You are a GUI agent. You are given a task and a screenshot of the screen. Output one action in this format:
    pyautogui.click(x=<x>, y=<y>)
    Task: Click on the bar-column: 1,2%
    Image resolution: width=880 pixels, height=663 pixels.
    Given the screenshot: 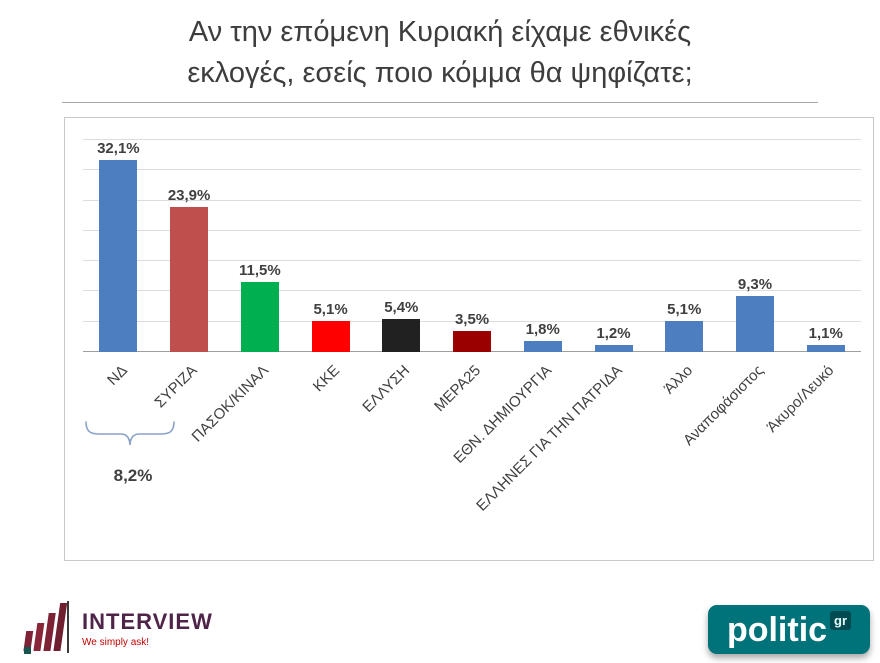 What is the action you would take?
    pyautogui.click(x=613, y=246)
    